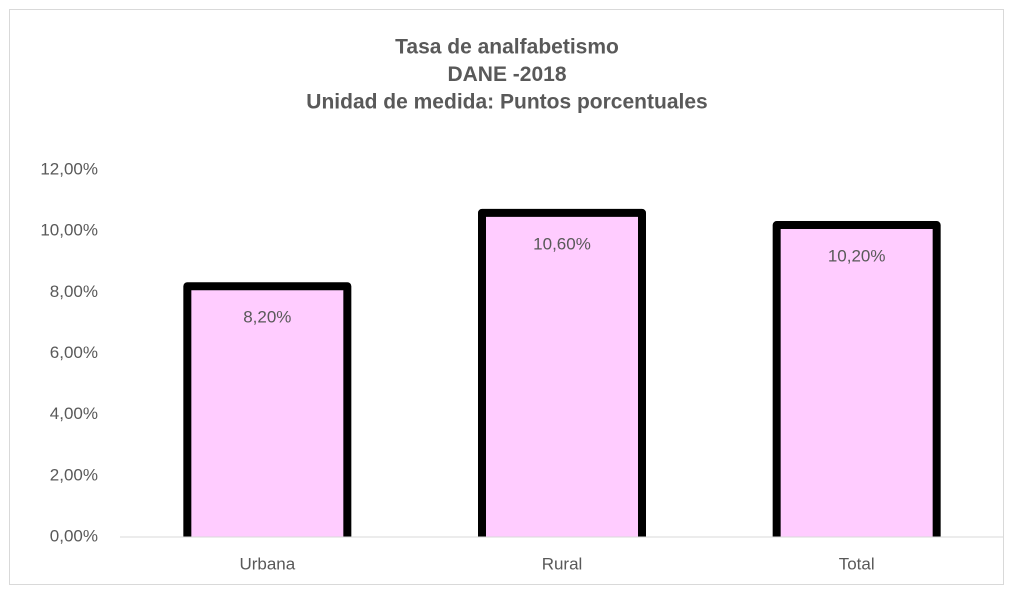 The height and width of the screenshot is (589, 1014). I want to click on y-tick-label: 6,00%, so click(74, 352).